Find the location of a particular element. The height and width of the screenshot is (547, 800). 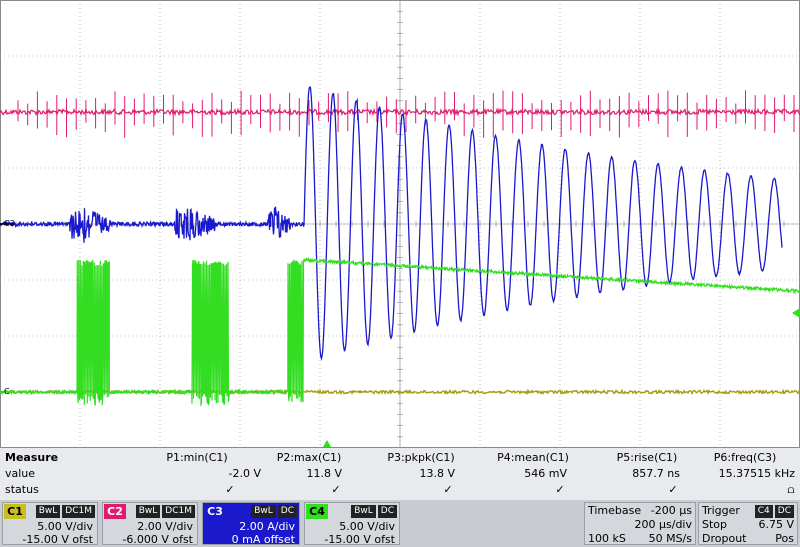

param-value: 13.8 V is located at coordinates (437, 473).